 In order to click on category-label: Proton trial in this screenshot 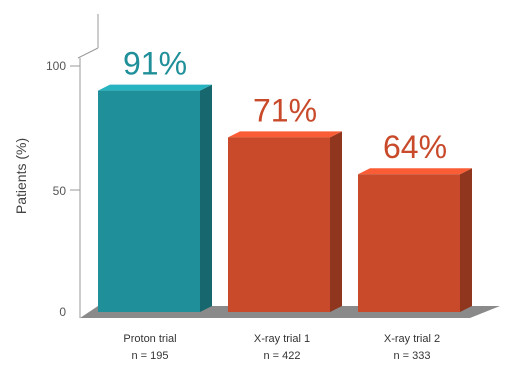, I will do `click(149, 339)`.